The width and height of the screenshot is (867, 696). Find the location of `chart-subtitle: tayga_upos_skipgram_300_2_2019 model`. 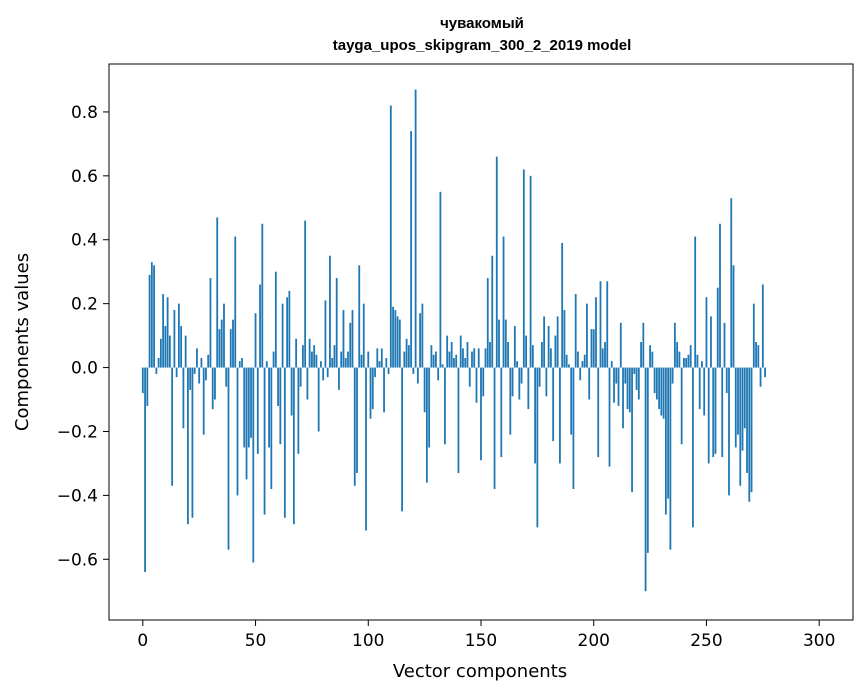

chart-subtitle: tayga_upos_skipgram_300_2_2019 model is located at coordinates (482, 45).